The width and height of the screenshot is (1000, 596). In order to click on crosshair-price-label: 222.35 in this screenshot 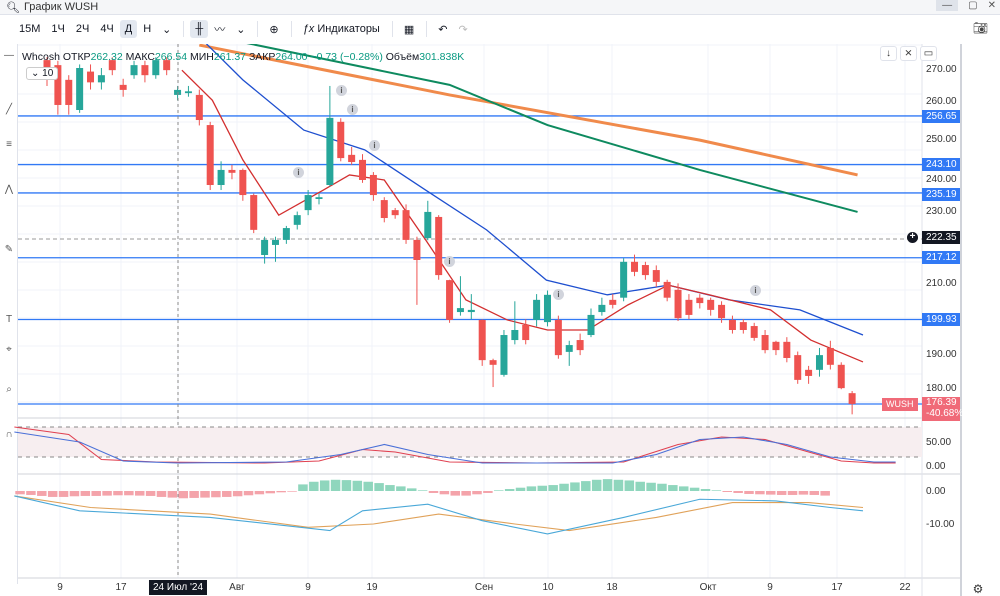, I will do `click(941, 237)`.